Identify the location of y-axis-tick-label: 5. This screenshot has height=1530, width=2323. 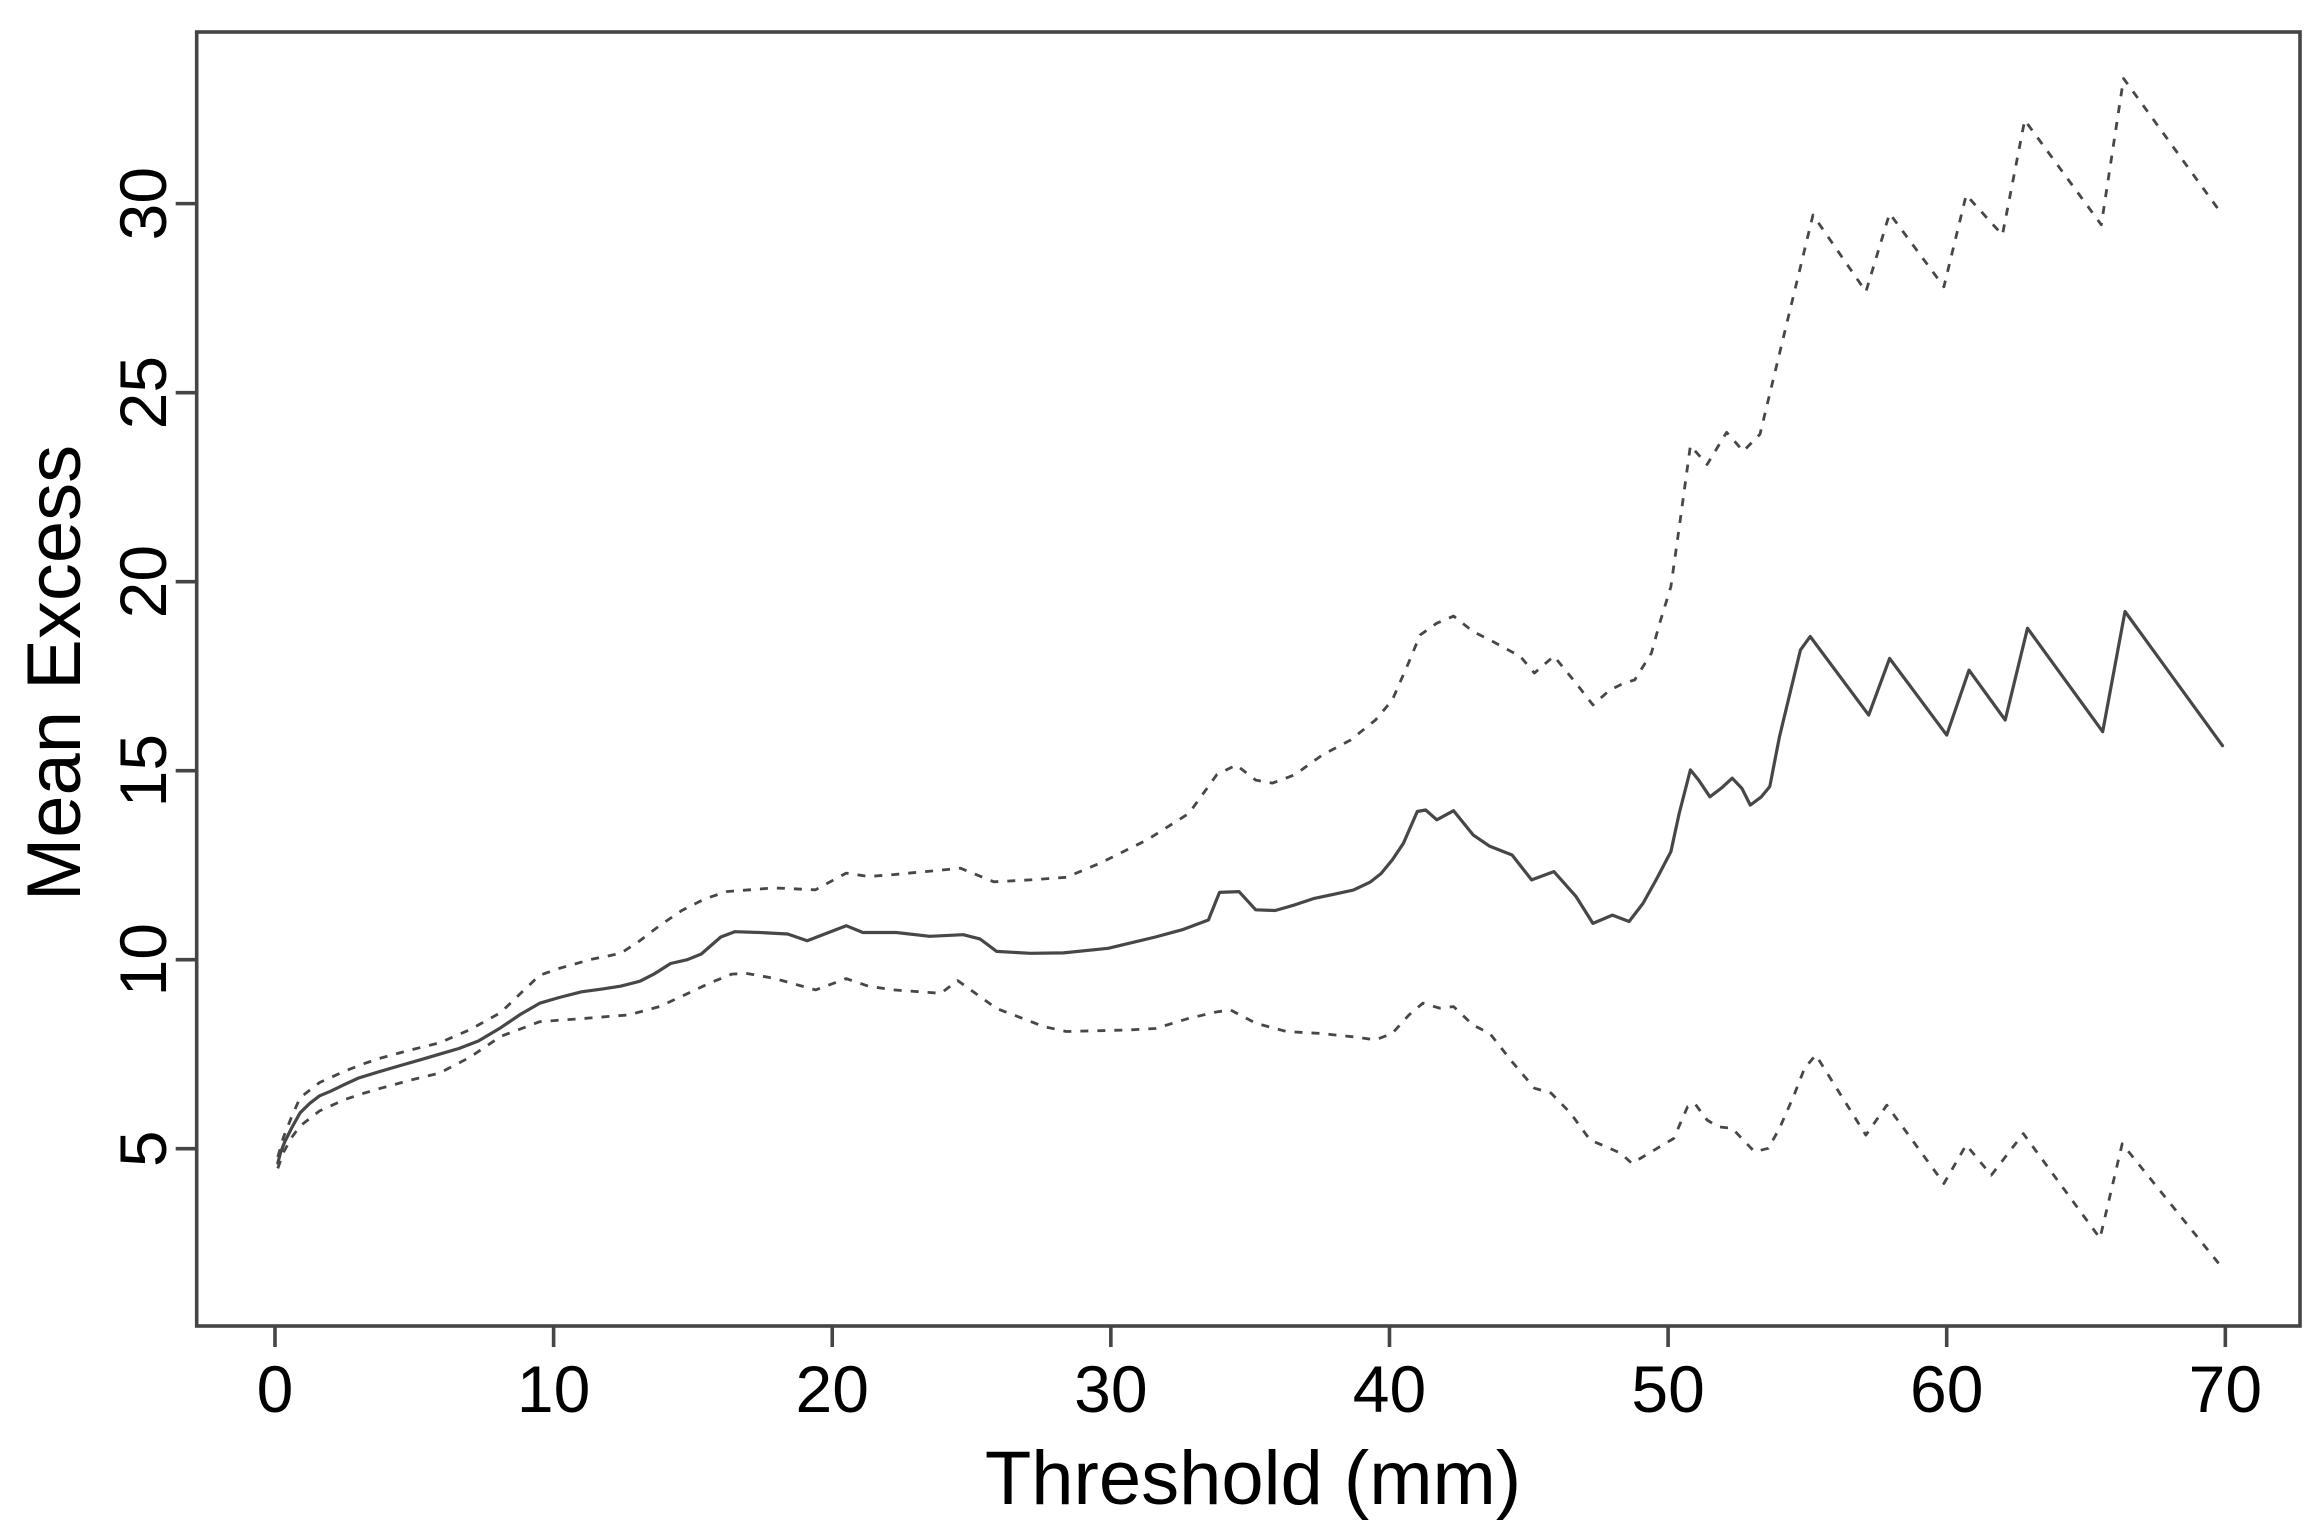
(143, 1148).